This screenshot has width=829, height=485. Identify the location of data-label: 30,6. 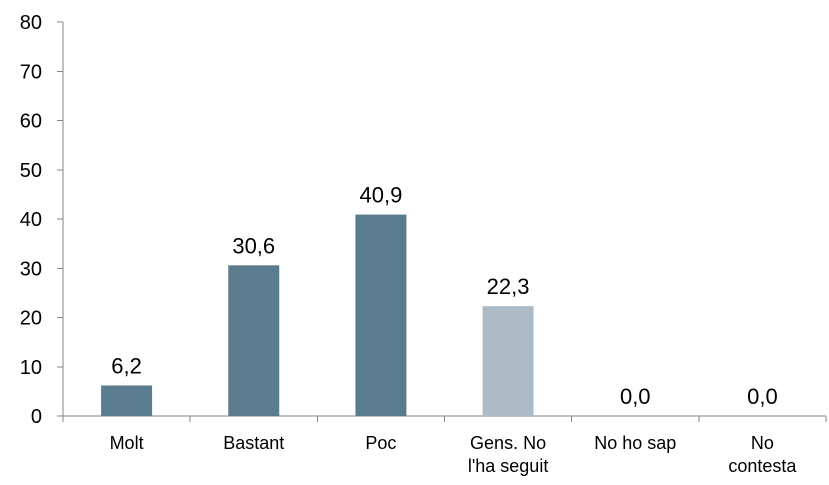
(253, 245).